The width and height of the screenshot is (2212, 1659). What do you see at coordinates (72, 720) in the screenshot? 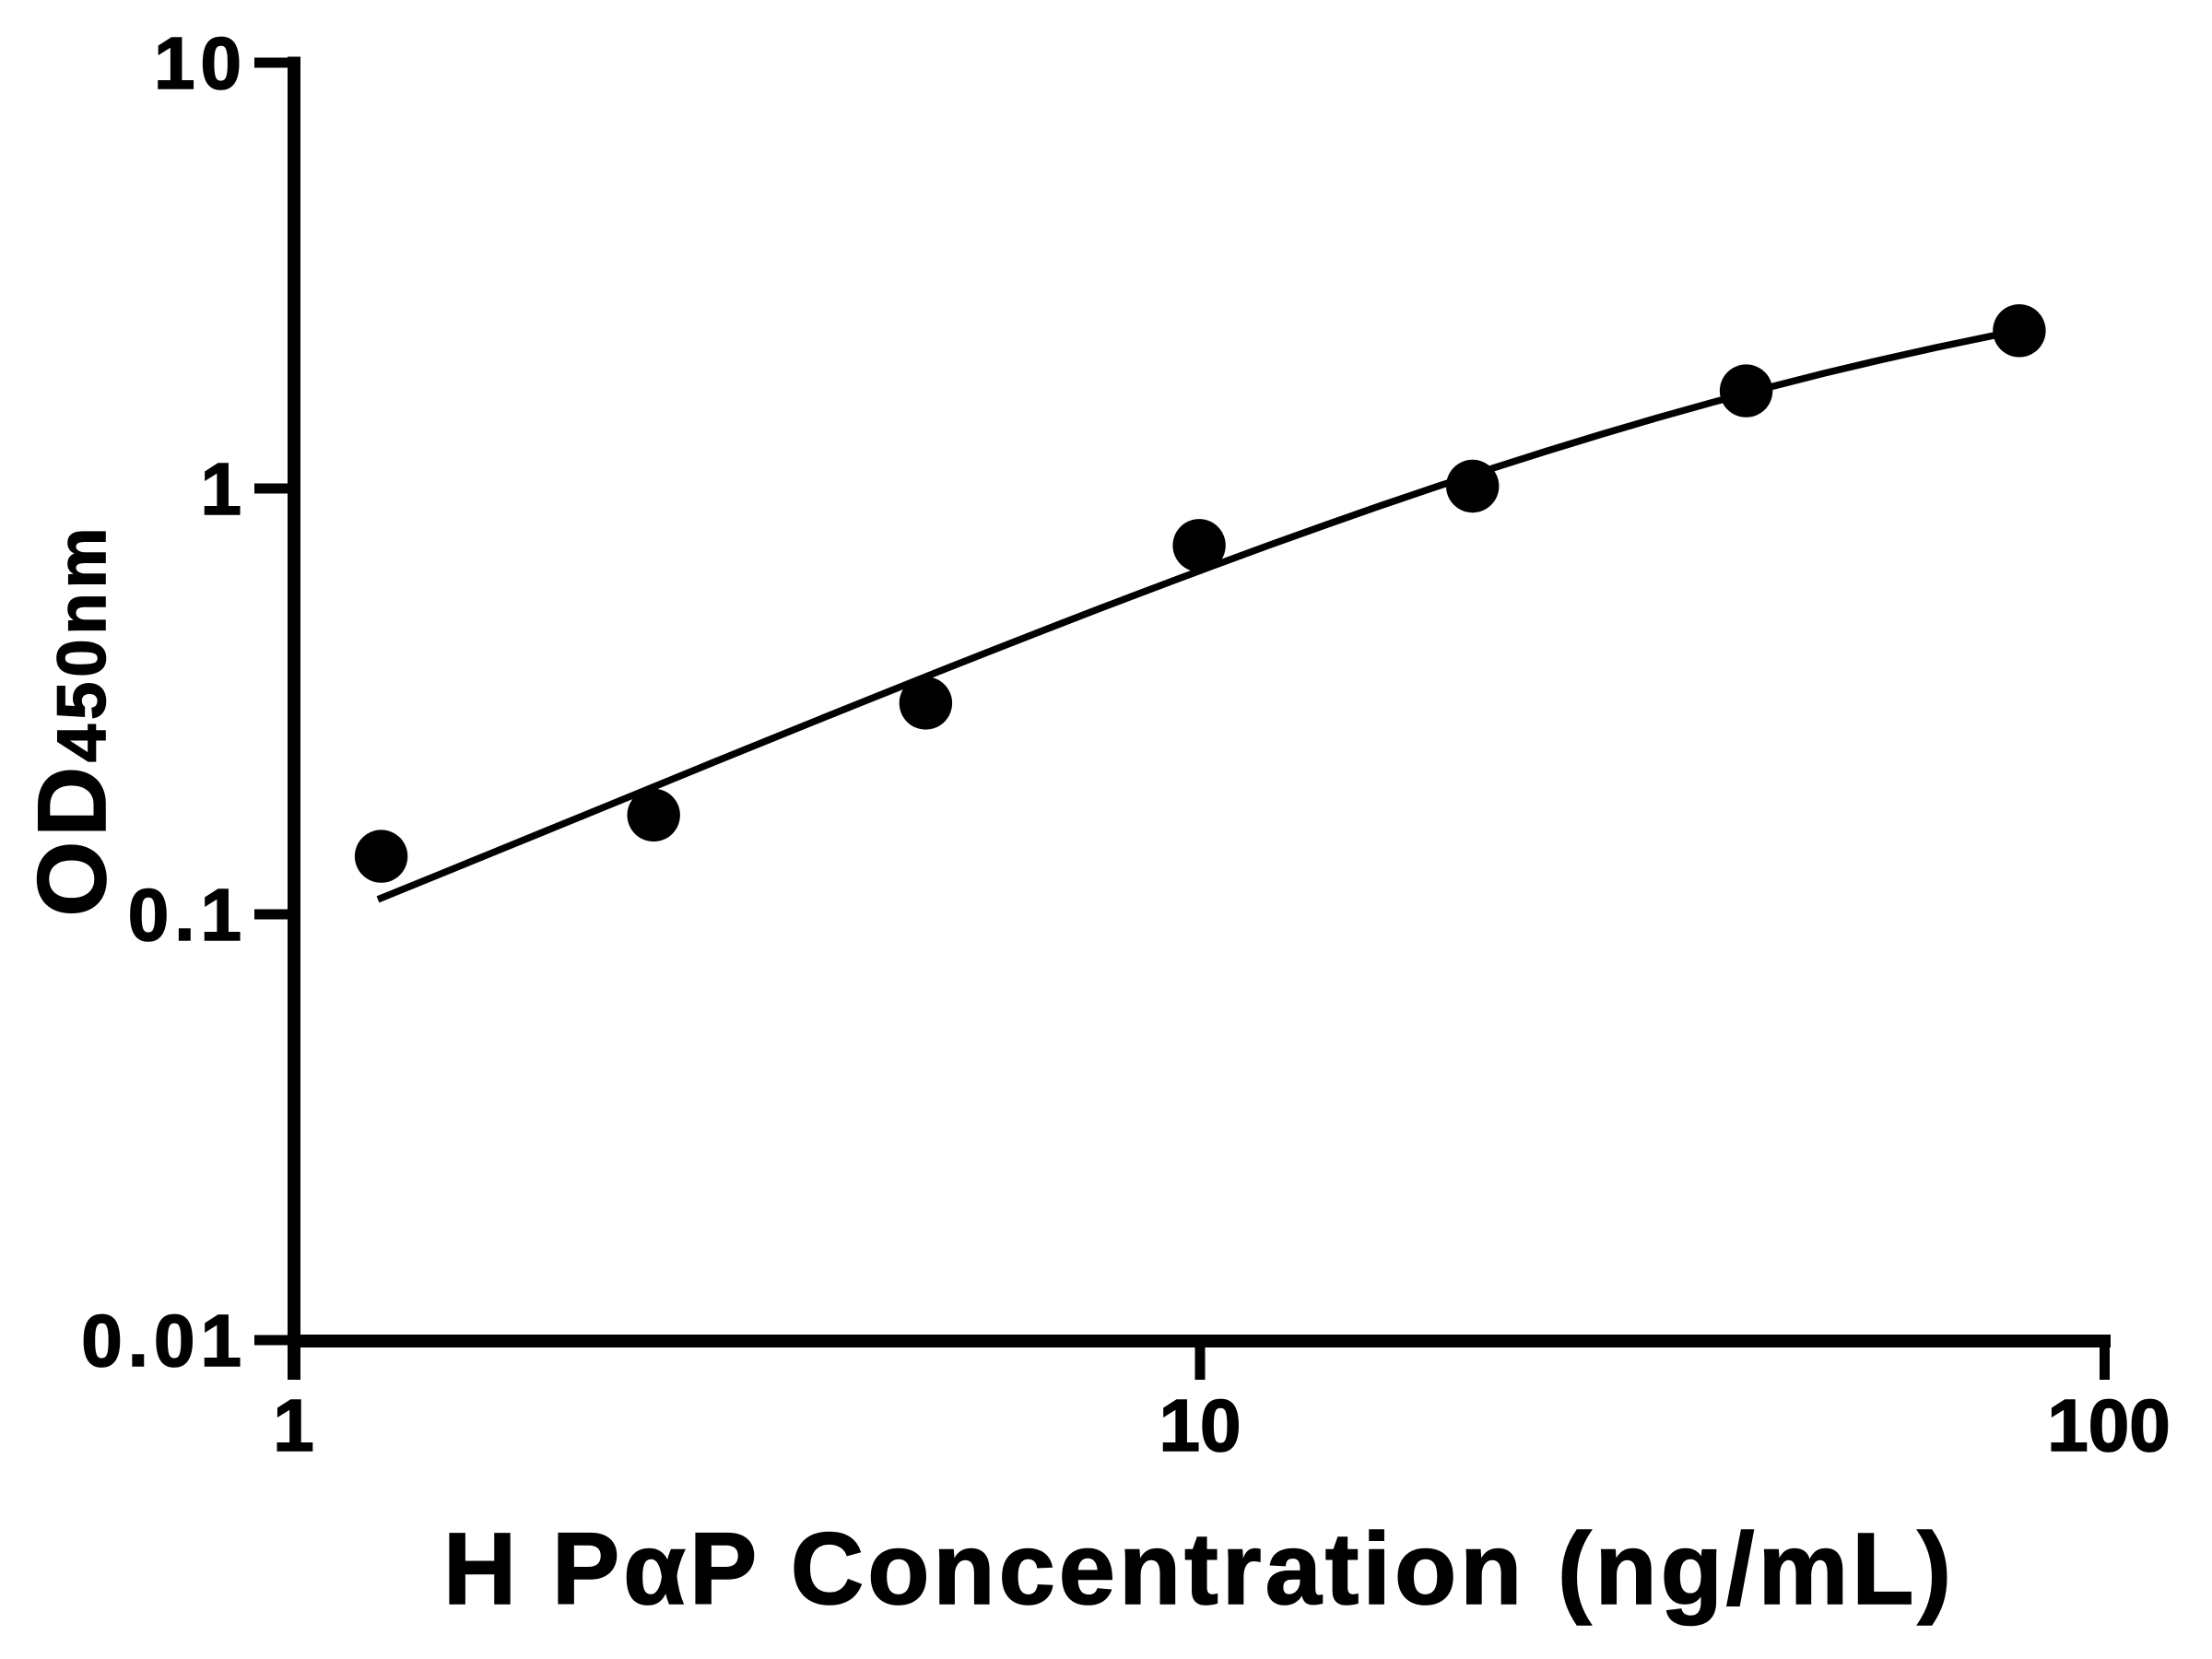
I see `svg-text: OD450nm` at bounding box center [72, 720].